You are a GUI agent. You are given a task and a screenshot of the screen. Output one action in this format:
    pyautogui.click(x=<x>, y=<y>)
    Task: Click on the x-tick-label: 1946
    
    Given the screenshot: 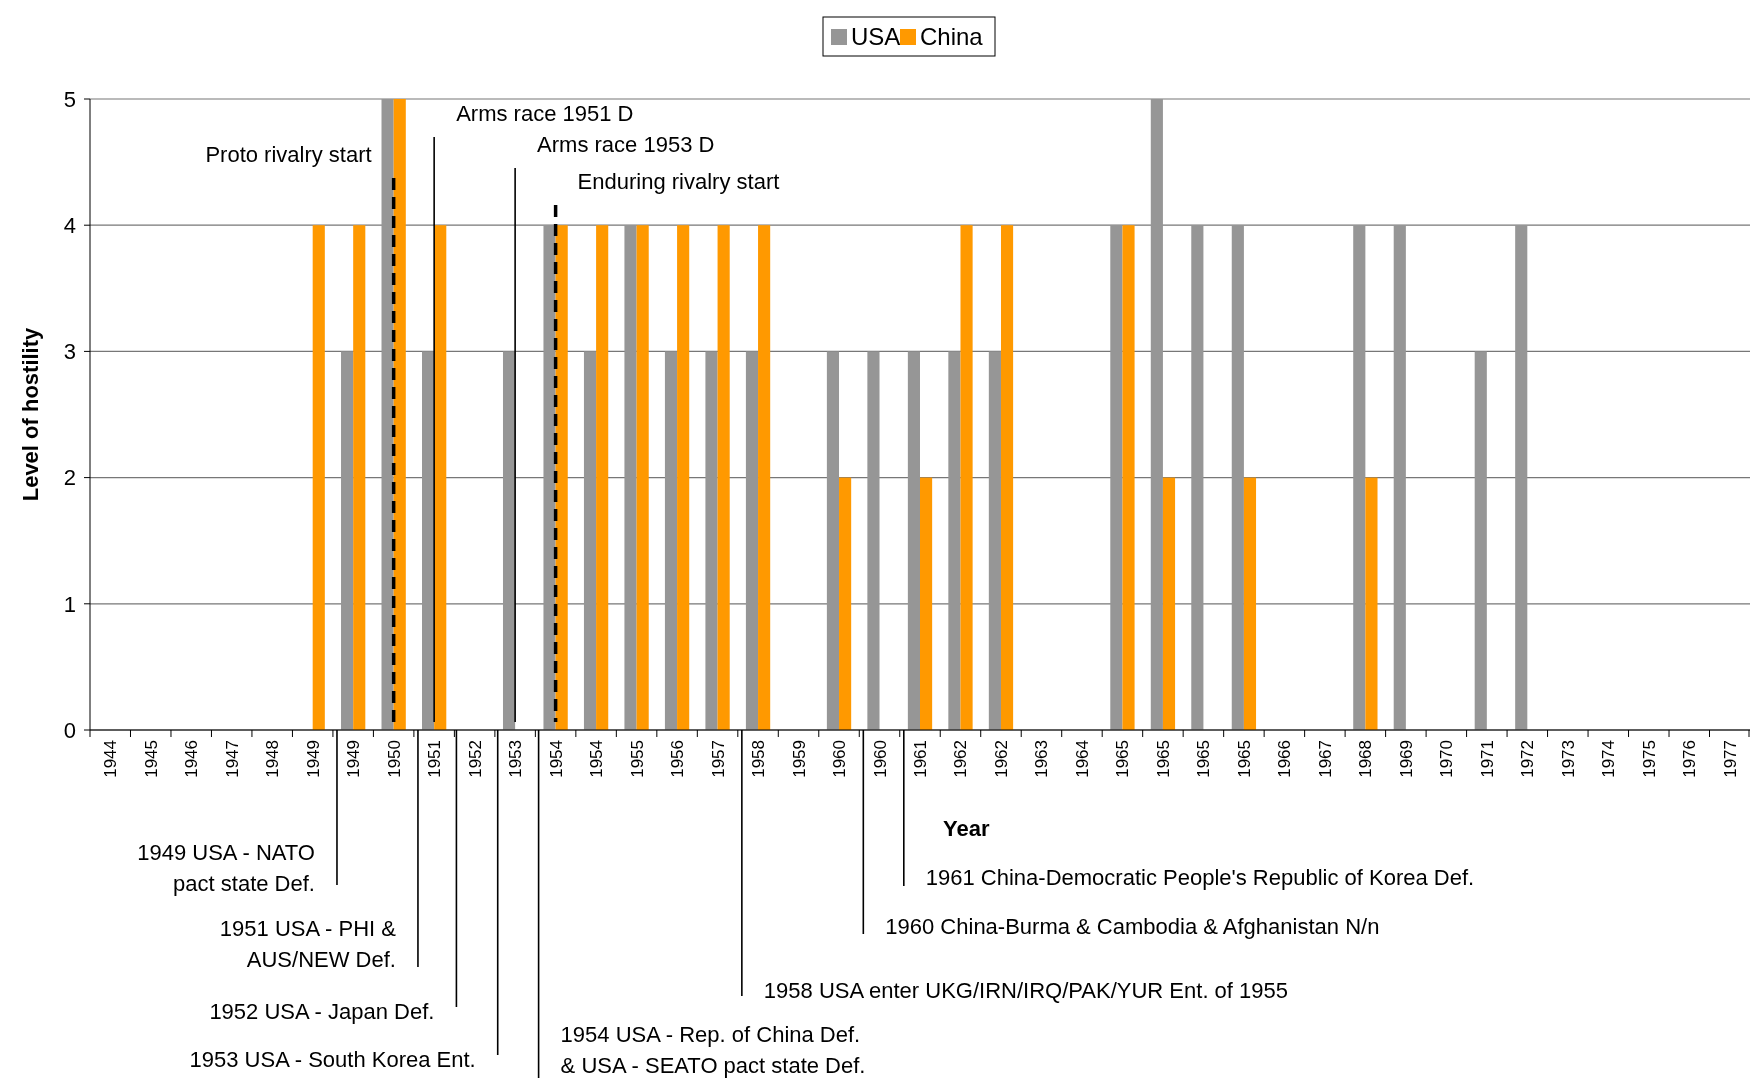 What is the action you would take?
    pyautogui.click(x=192, y=759)
    